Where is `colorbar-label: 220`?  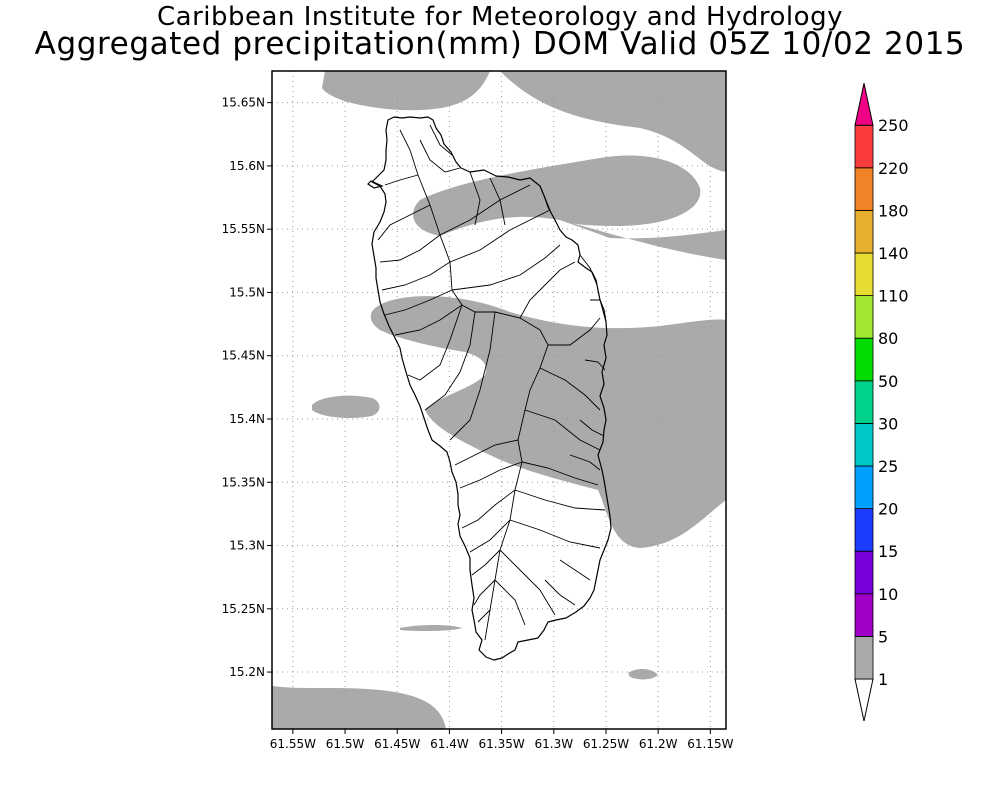
colorbar-label: 220 is located at coordinates (893, 168).